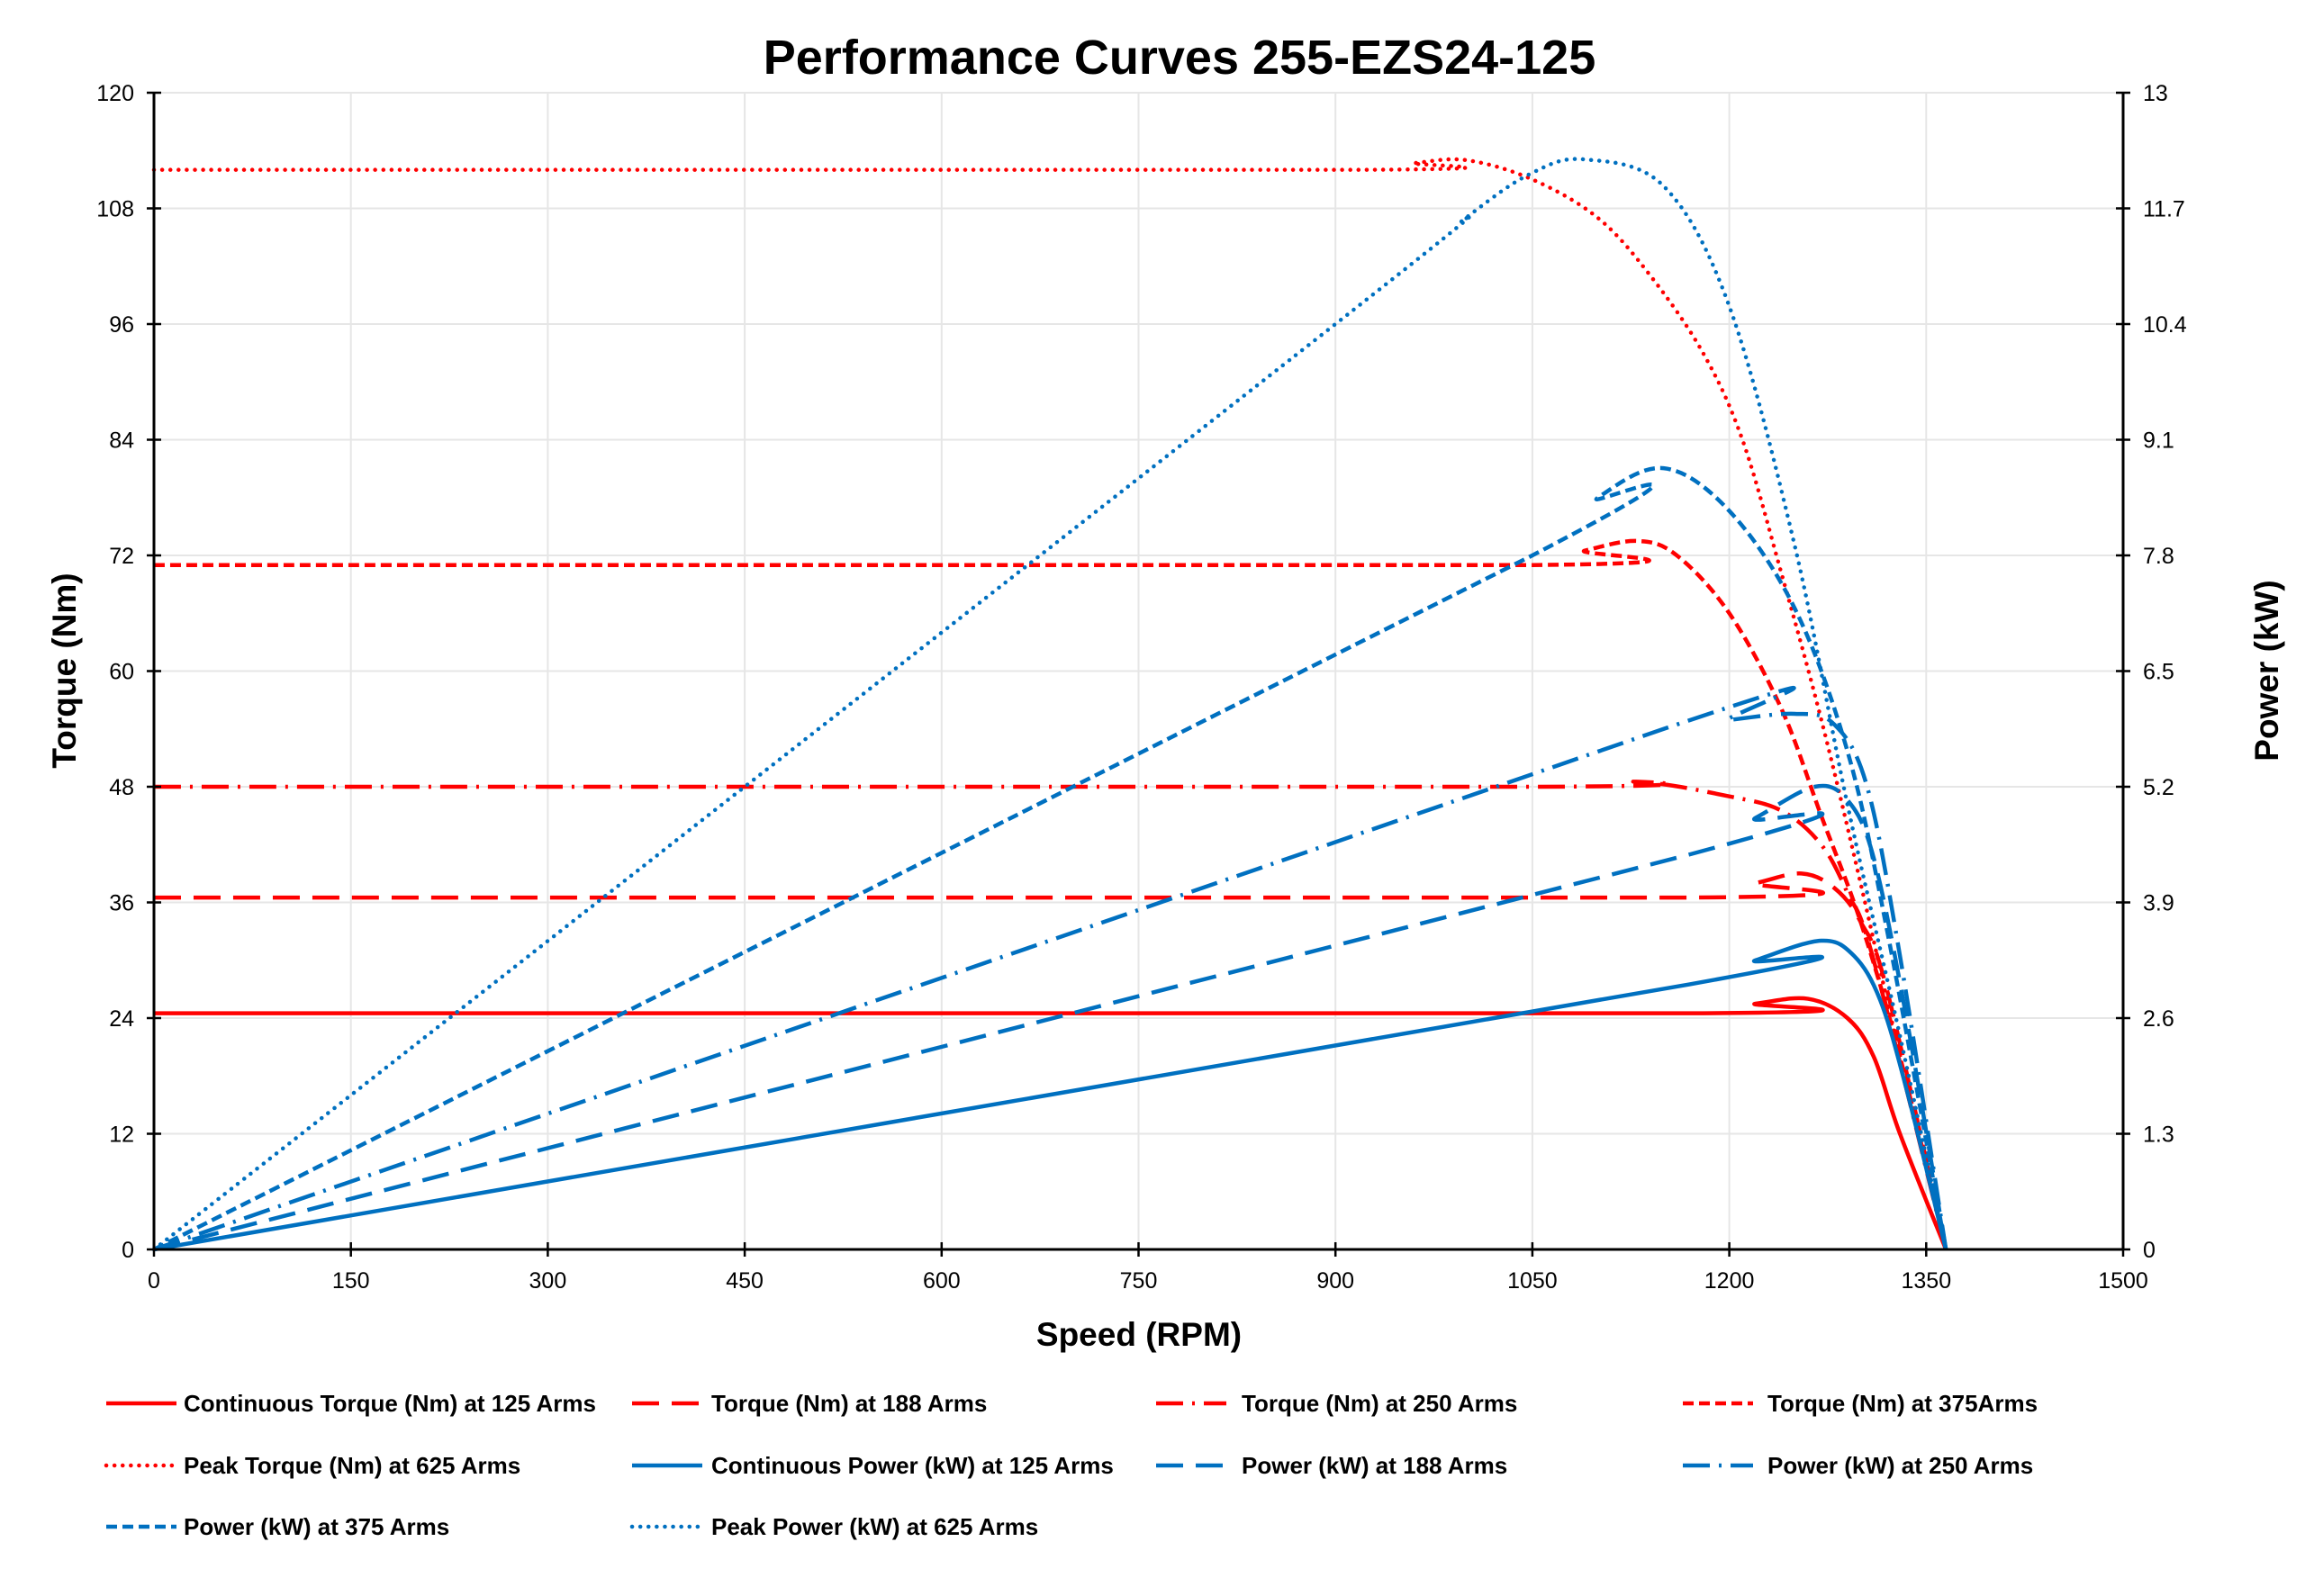 The width and height of the screenshot is (2305, 1596). Describe the element at coordinates (2158, 672) in the screenshot. I see `y2-tick-label: 6.5` at that location.